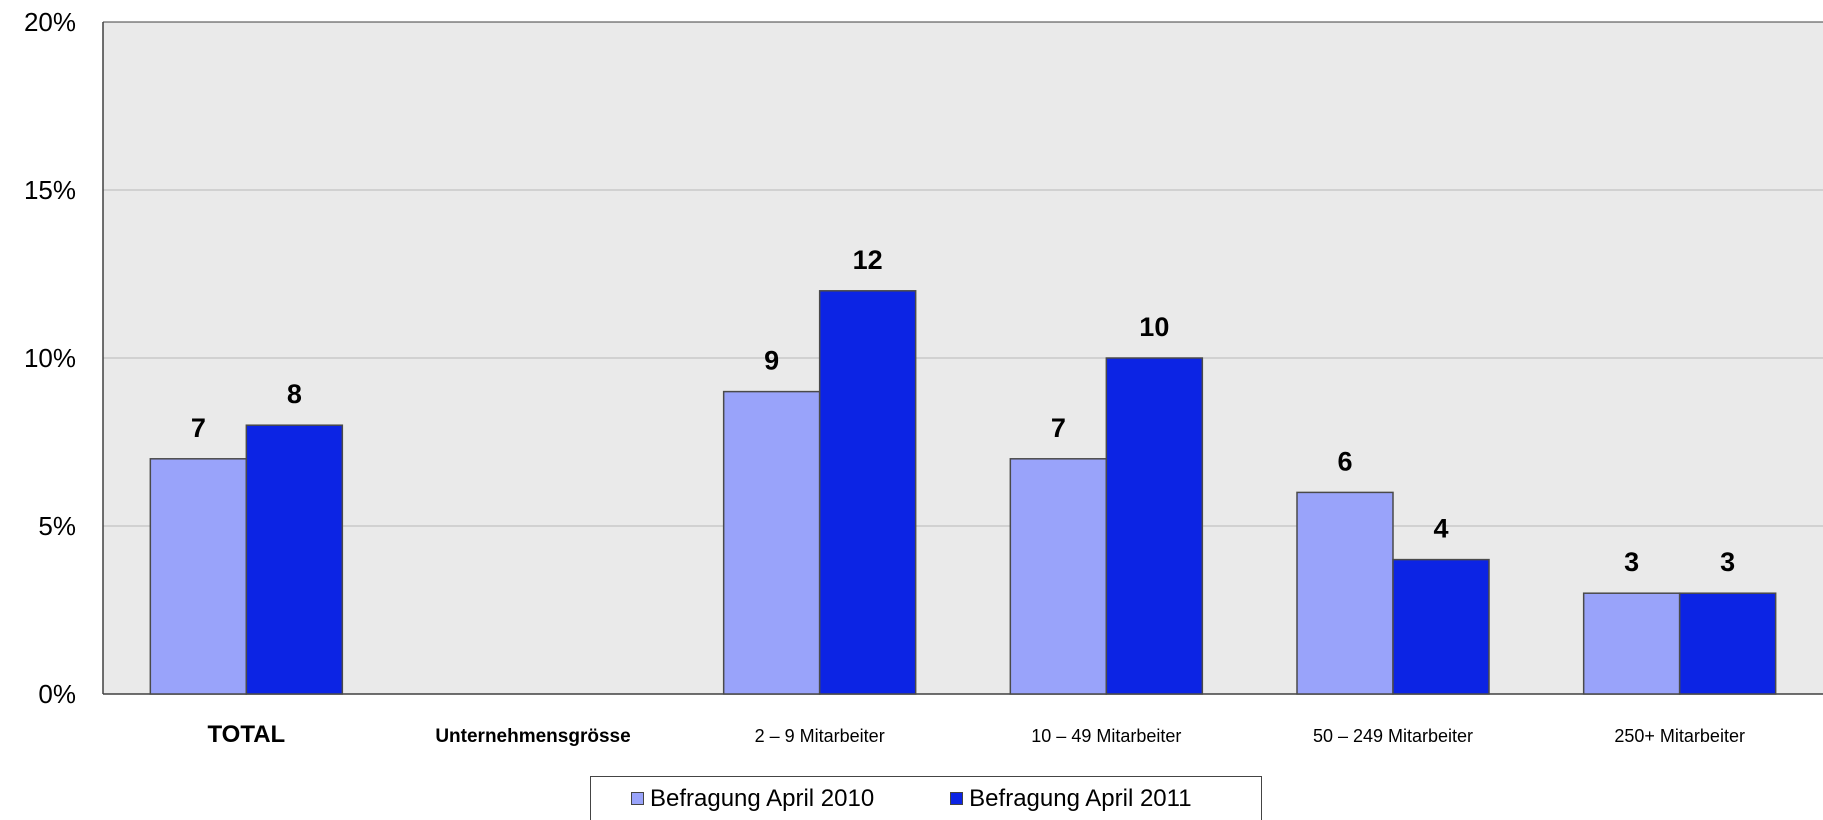 Image resolution: width=1823 pixels, height=820 pixels. Describe the element at coordinates (762, 798) in the screenshot. I see `legend-label-2010: Befragung April 2010` at that location.